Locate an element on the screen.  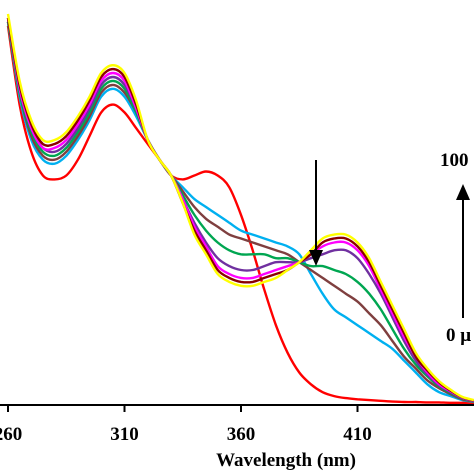
x-tick-label-360: 360 is located at coordinates (241, 434).